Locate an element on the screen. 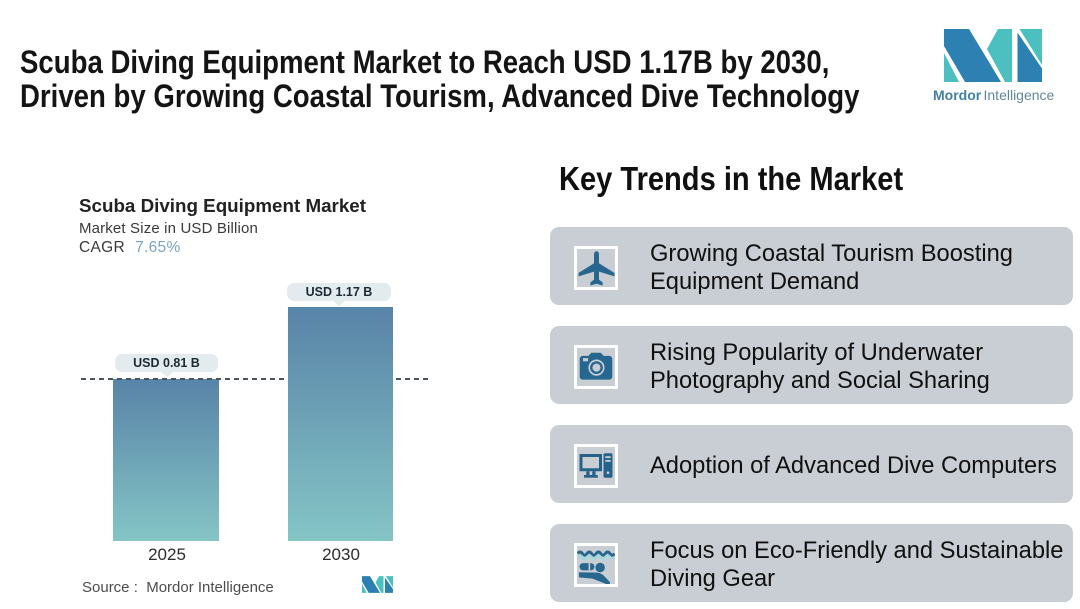 The width and height of the screenshot is (1080, 609). svg-text: Intelligence is located at coordinates (1019, 95).